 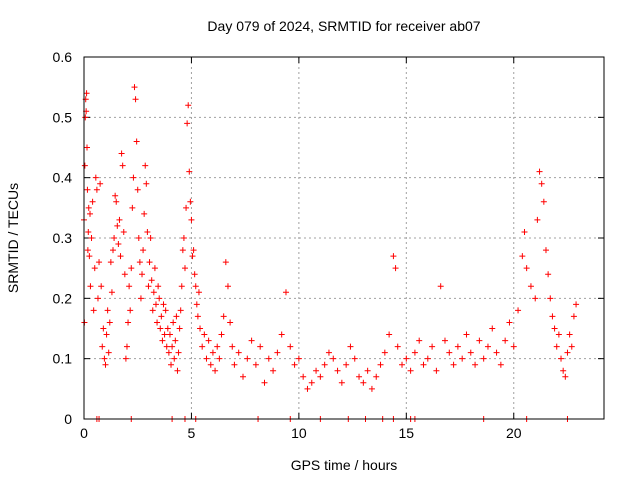 What do you see at coordinates (63, 57) in the screenshot?
I see `y-tick-label: 0.6` at bounding box center [63, 57].